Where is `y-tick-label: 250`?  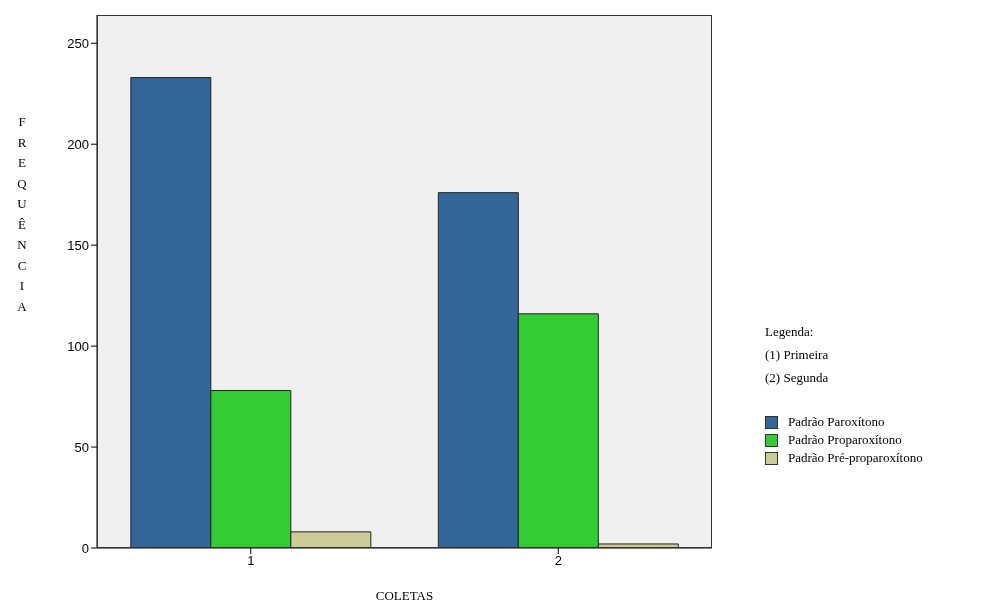
y-tick-label: 250 is located at coordinates (78, 43).